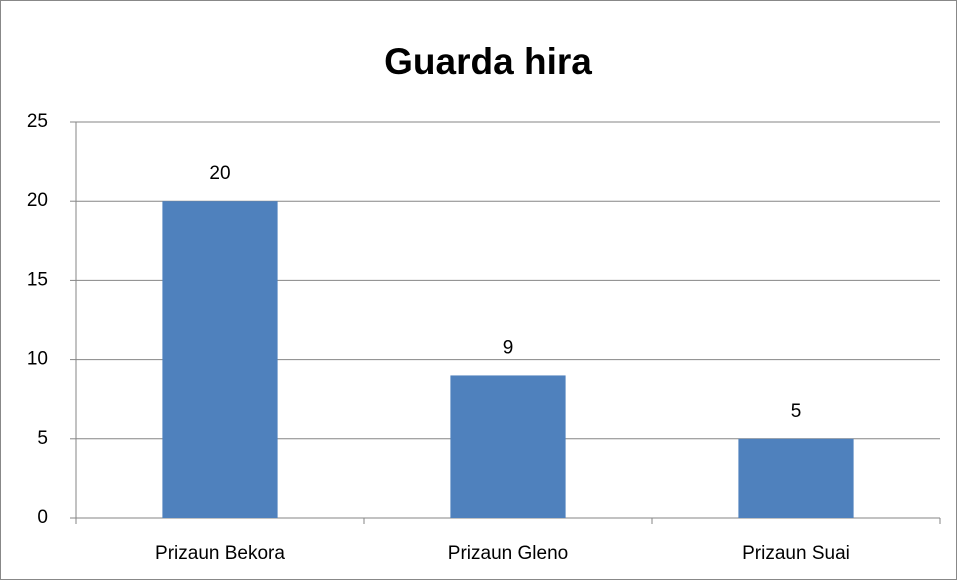  Describe the element at coordinates (508, 553) in the screenshot. I see `x-tick-label: Prizaun Gleno` at that location.